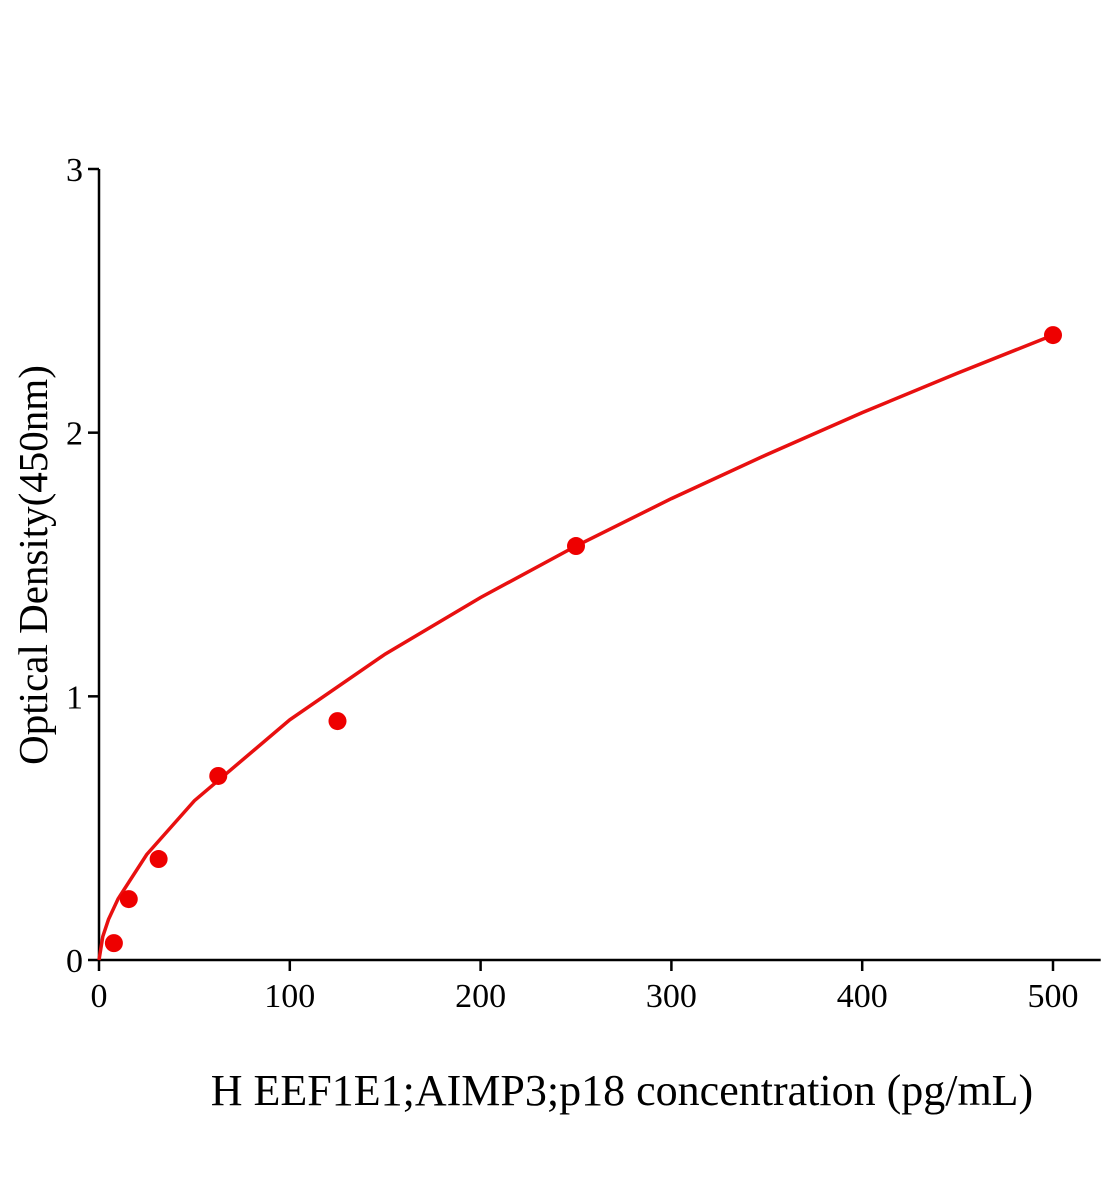 The width and height of the screenshot is (1104, 1200). Describe the element at coordinates (1053, 996) in the screenshot. I see `x-tick-label: 500` at that location.